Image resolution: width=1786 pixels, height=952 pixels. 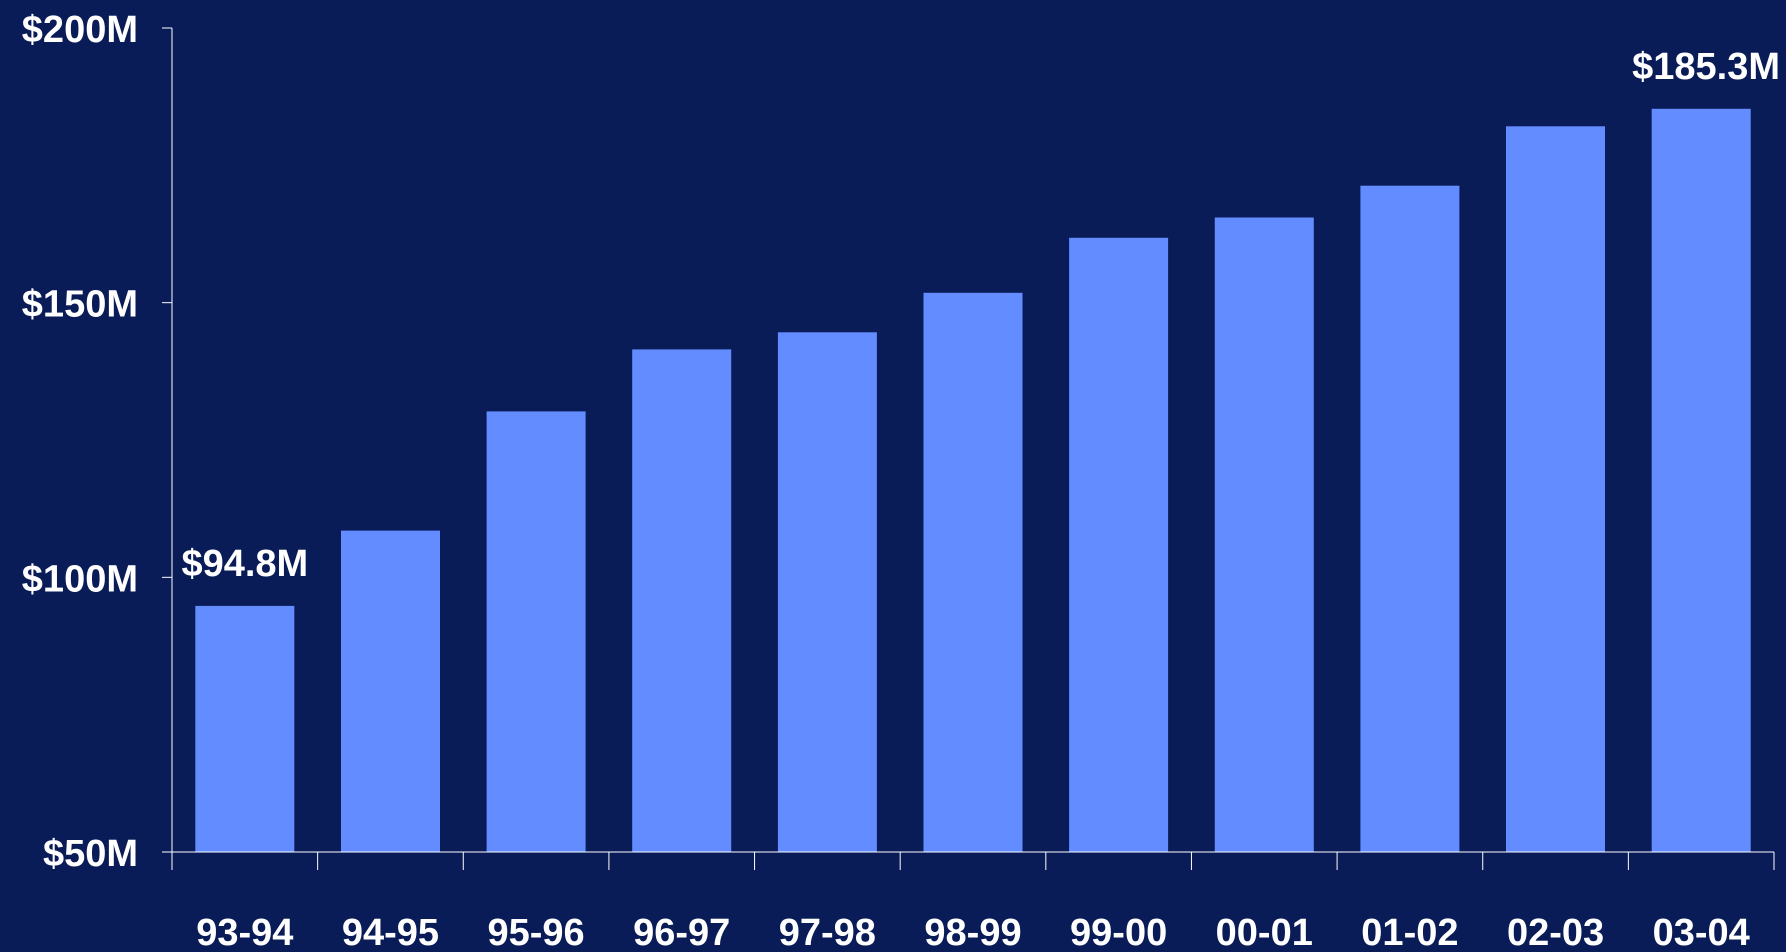 What do you see at coordinates (80, 579) in the screenshot?
I see `y-tick-label-100: $100M` at bounding box center [80, 579].